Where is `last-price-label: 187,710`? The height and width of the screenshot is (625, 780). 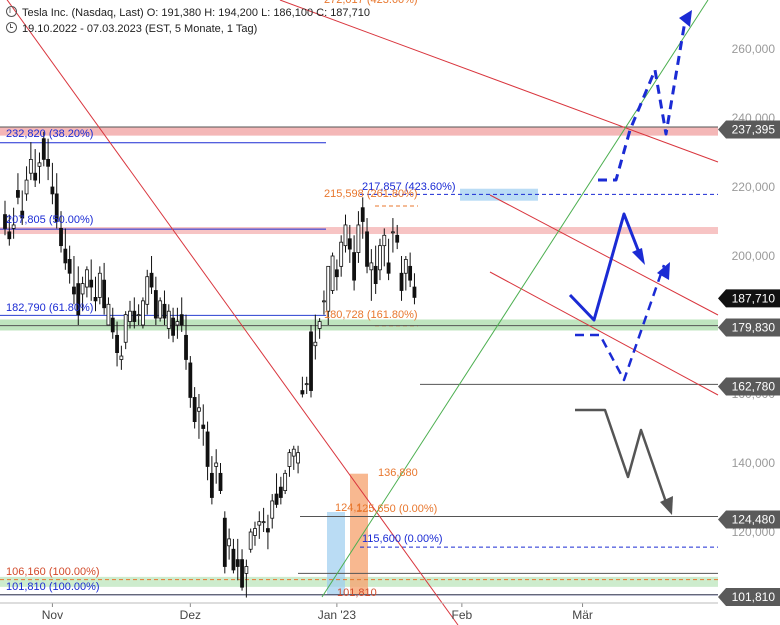 last-price-label: 187,710 is located at coordinates (754, 298).